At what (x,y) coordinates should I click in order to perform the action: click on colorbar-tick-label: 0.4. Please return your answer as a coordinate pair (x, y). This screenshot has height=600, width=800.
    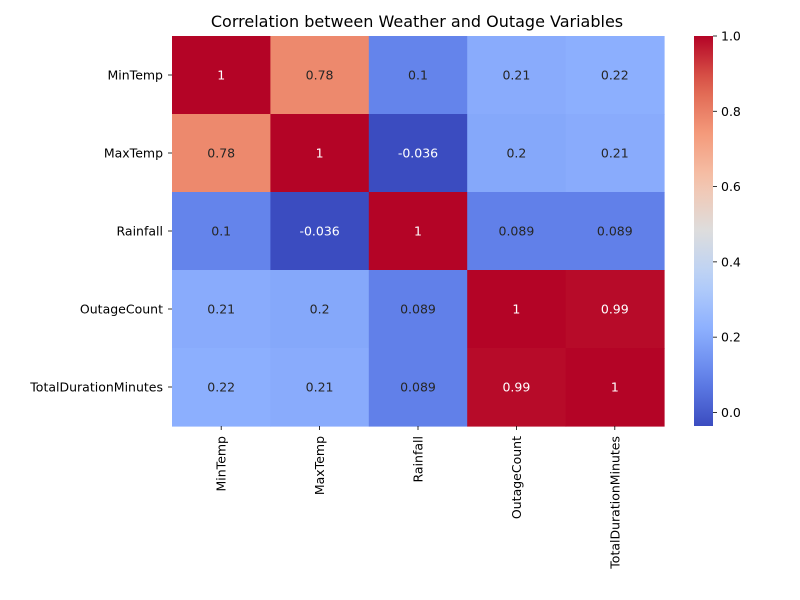
    Looking at the image, I should click on (731, 261).